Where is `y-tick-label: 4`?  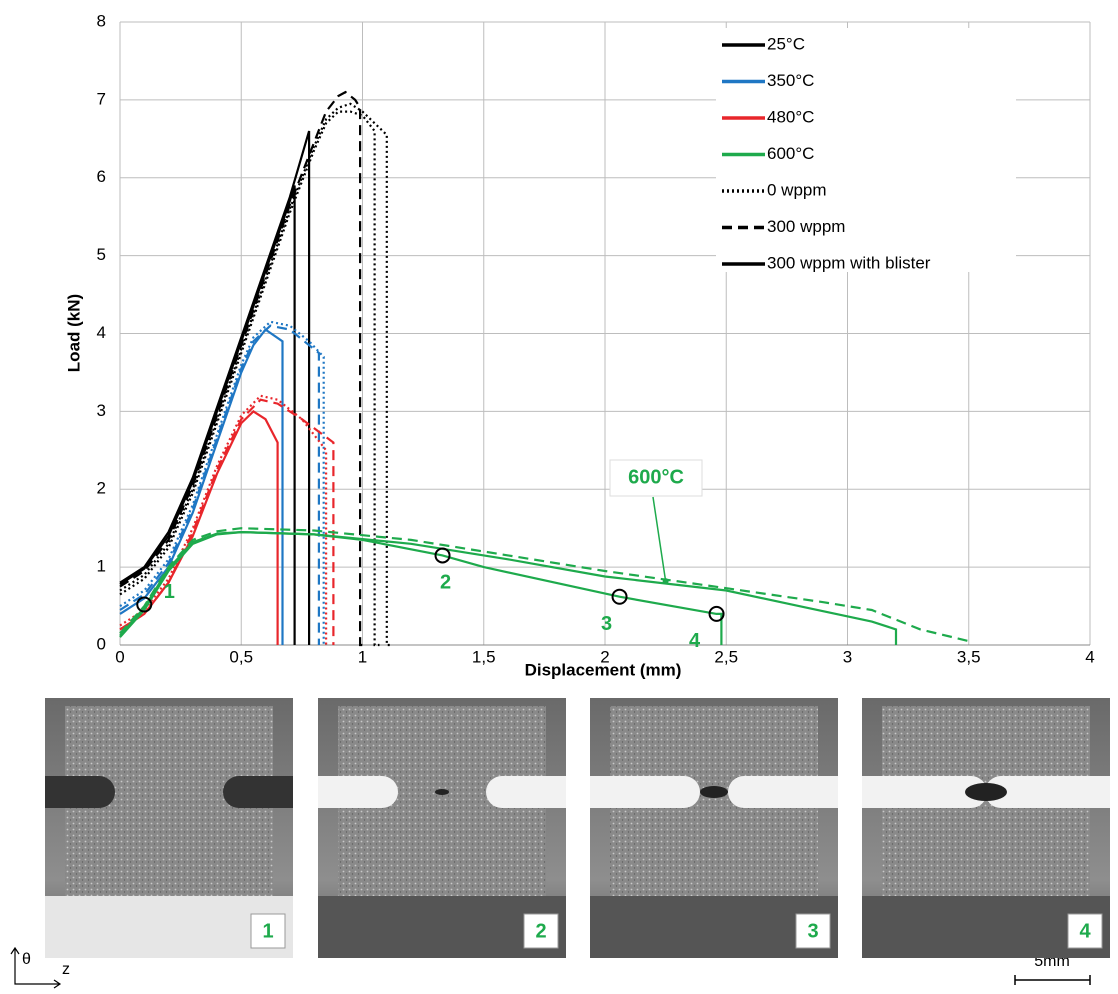
y-tick-label: 4 is located at coordinates (101, 332).